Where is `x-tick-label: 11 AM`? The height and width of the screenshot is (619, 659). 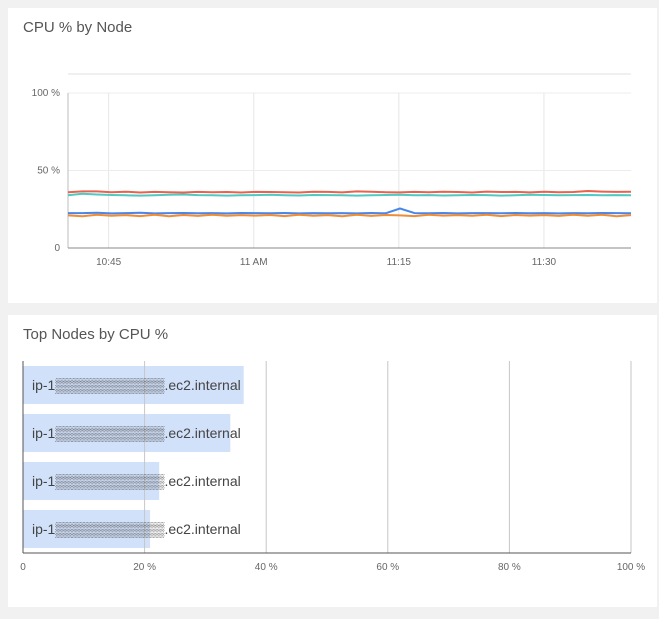
x-tick-label: 11 AM is located at coordinates (254, 262).